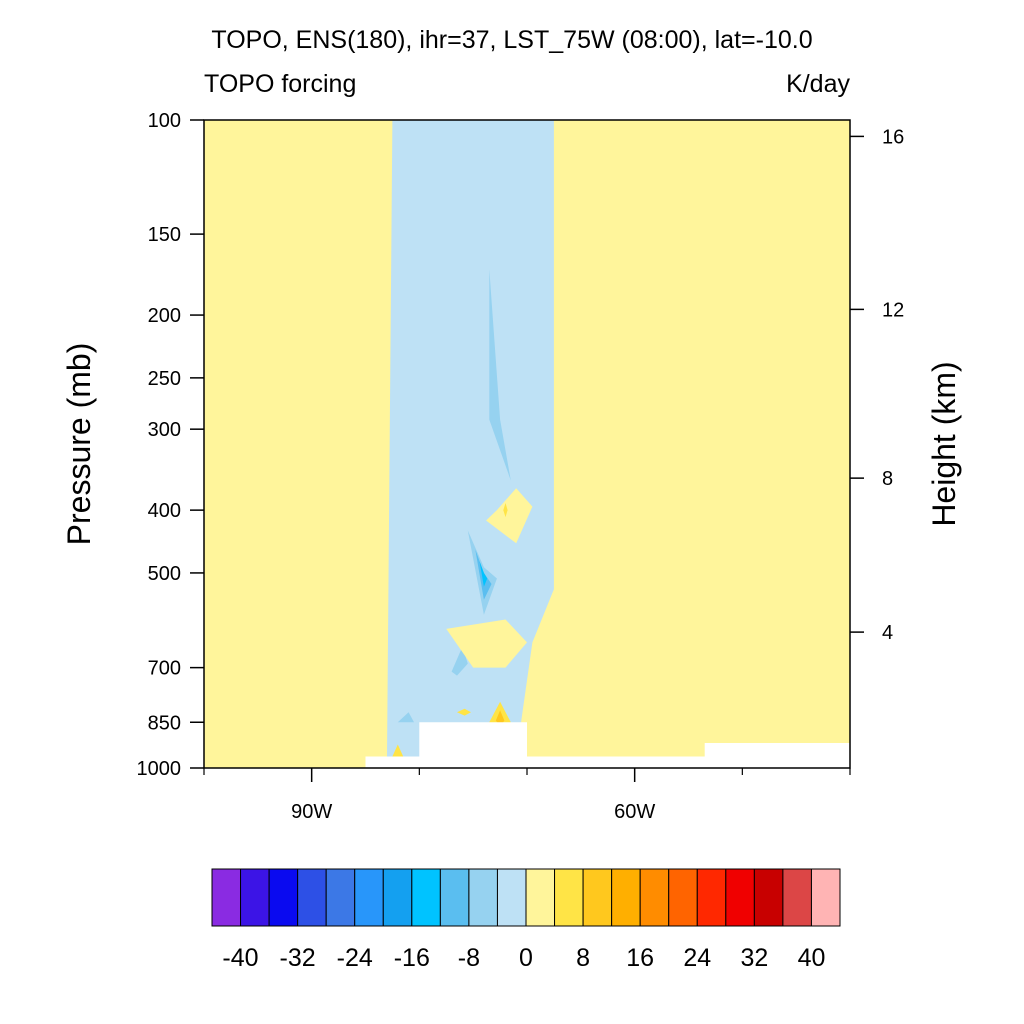  Describe the element at coordinates (164, 121) in the screenshot. I see `y-tick-label-100: 100` at that location.